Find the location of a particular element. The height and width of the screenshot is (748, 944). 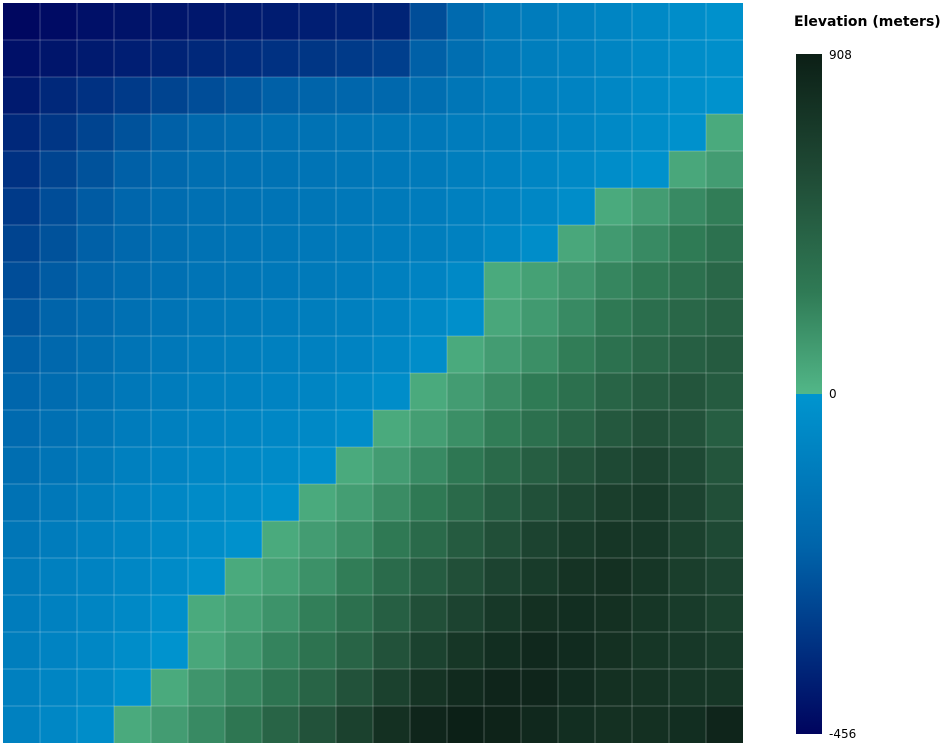

colorbar-max-label: 908 is located at coordinates (840, 55).